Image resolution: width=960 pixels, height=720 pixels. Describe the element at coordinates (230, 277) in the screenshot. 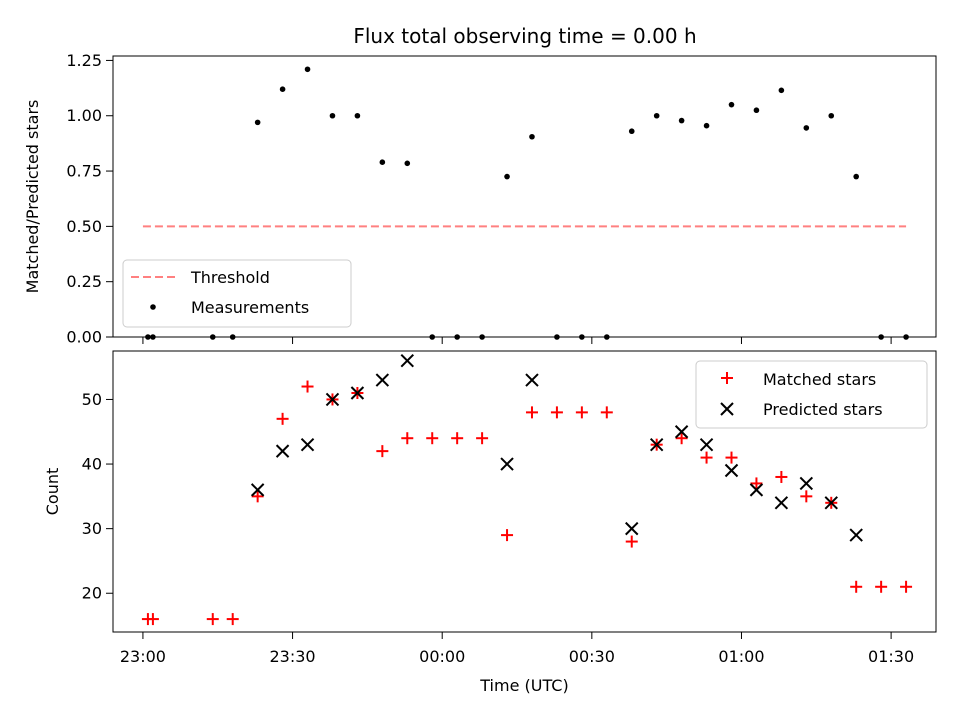

I see `legend-threshold-label: Threshold` at that location.